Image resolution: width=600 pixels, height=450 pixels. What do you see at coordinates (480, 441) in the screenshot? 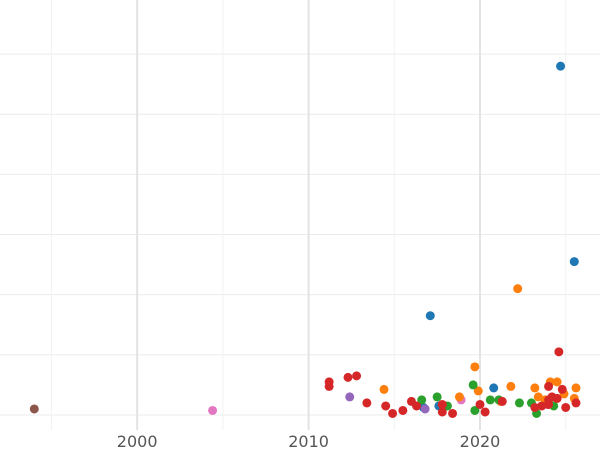
I see `x-tick-label-2020: 2020` at bounding box center [480, 441].